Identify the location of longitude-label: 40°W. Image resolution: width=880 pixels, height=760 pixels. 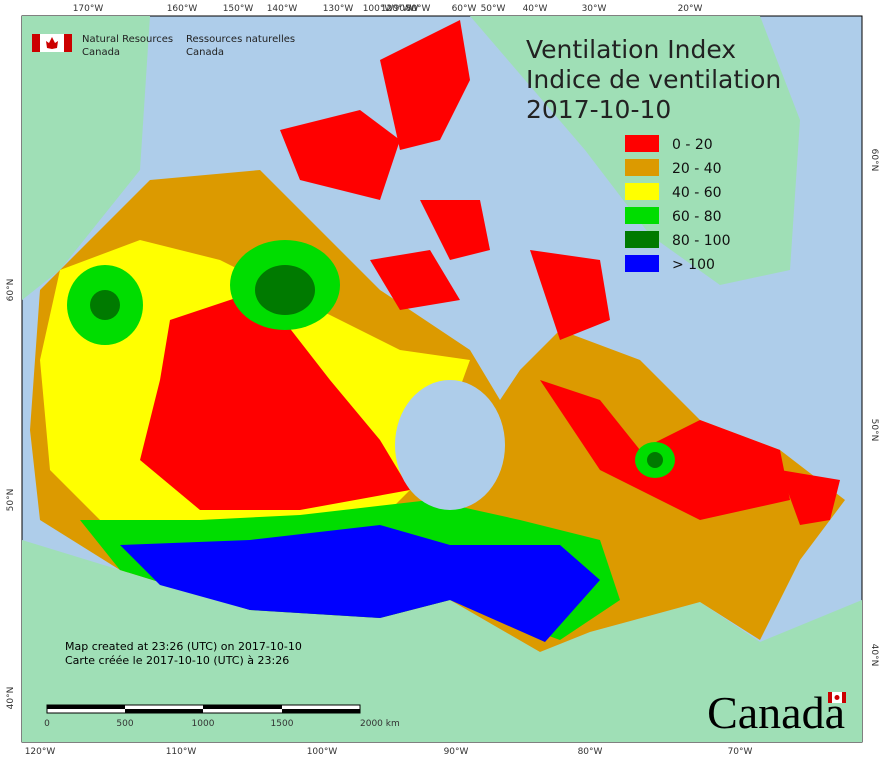
(535, 9).